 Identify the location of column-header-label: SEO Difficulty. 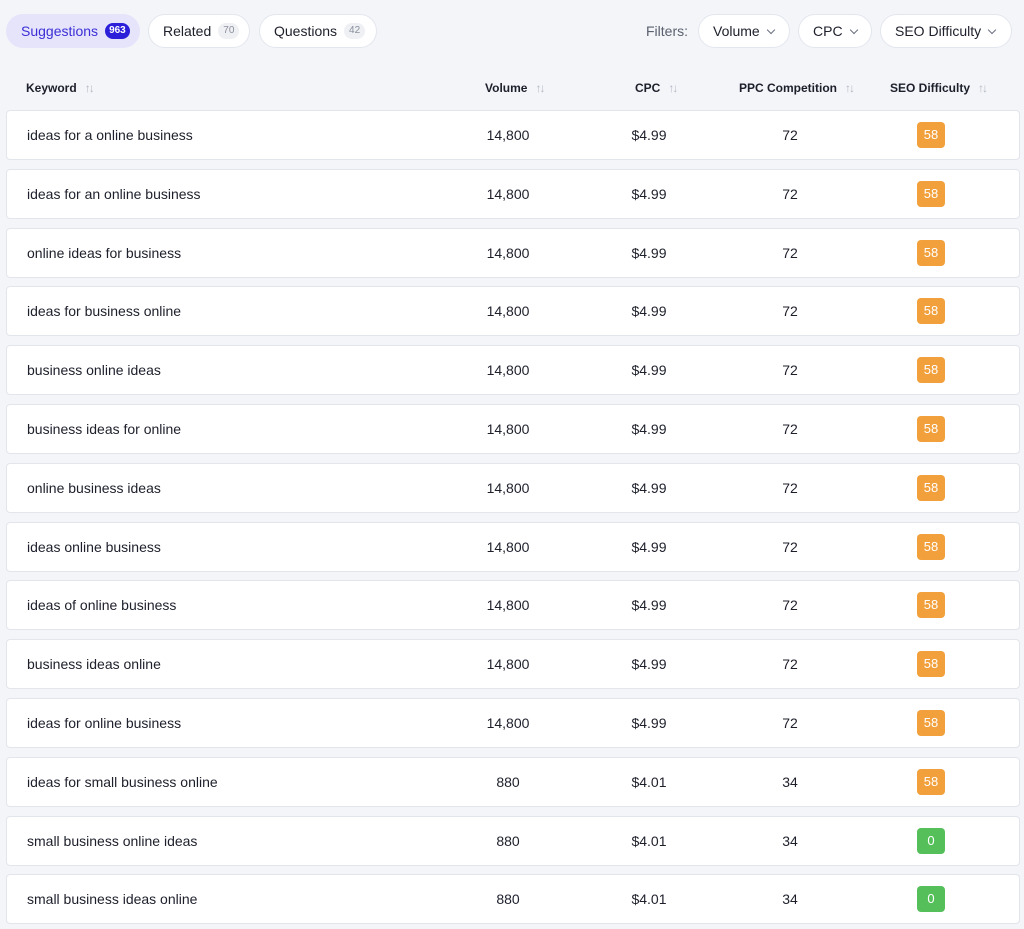
(930, 88).